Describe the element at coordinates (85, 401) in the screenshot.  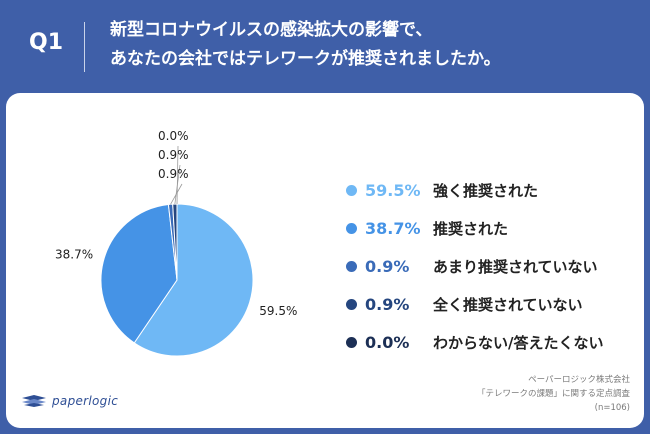
I see `logo-text: paperlogic` at that location.